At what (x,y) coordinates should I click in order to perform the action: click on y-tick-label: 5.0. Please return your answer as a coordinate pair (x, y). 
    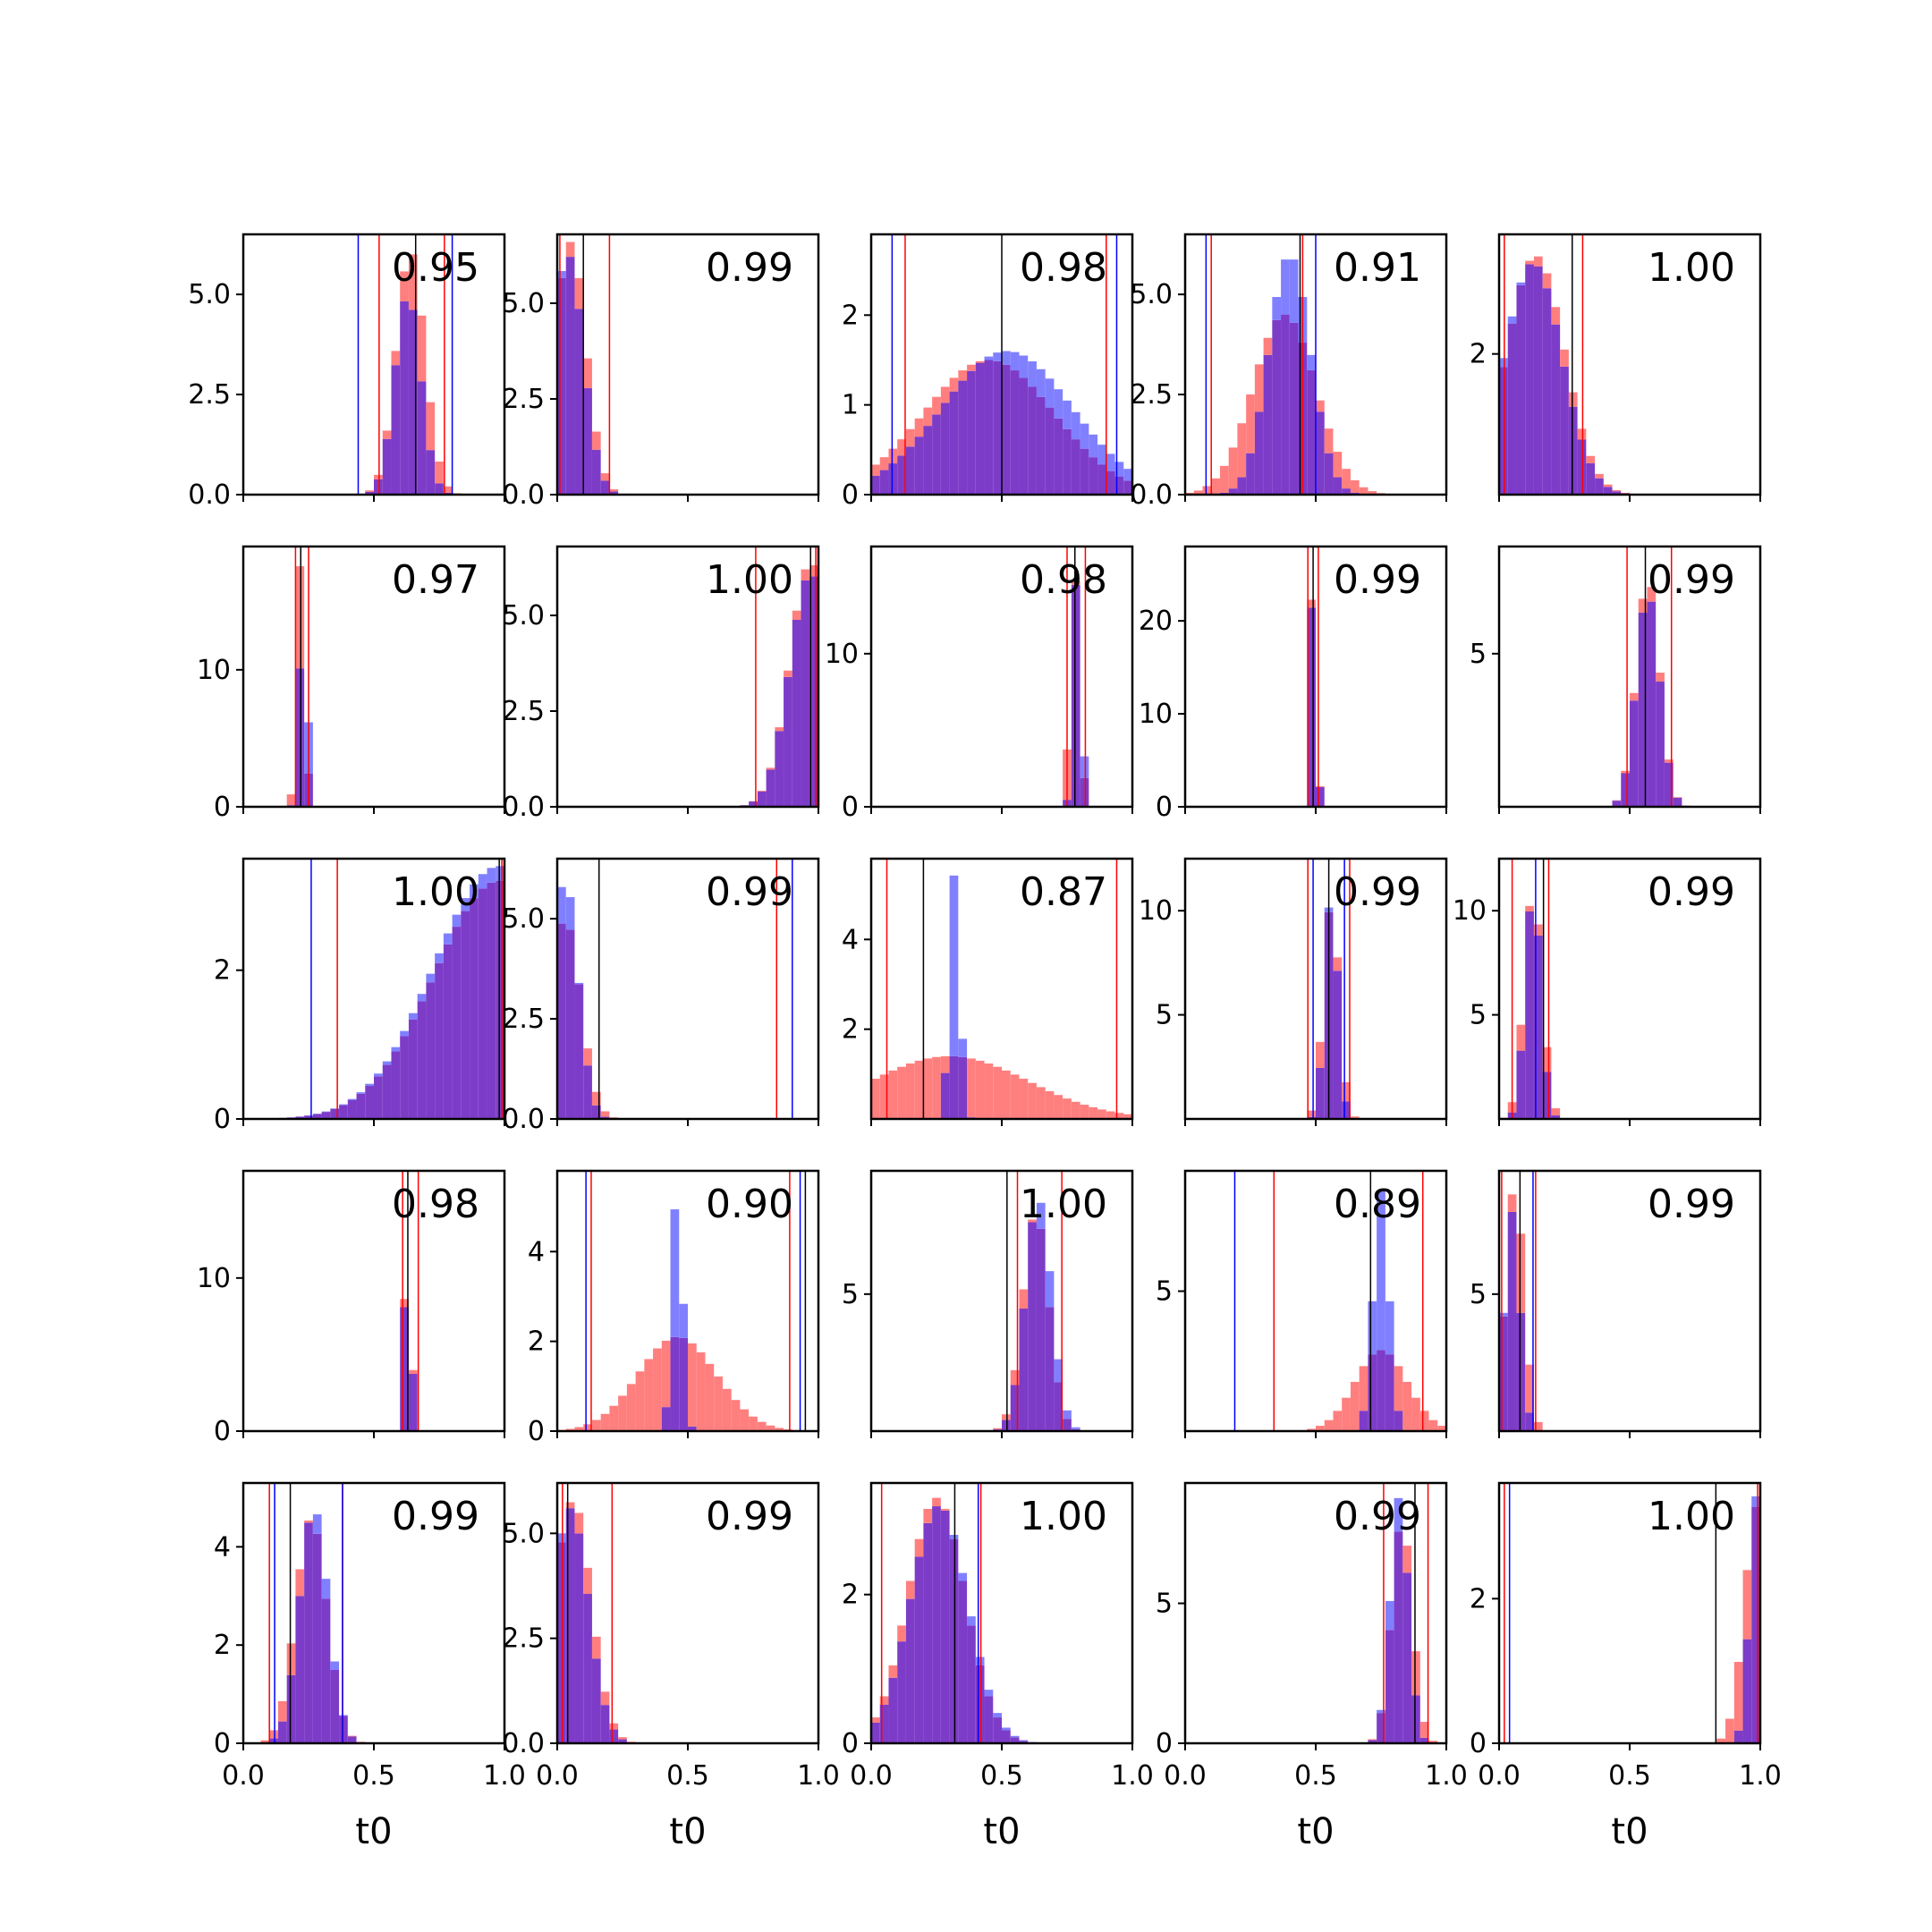
    Looking at the image, I should click on (523, 303).